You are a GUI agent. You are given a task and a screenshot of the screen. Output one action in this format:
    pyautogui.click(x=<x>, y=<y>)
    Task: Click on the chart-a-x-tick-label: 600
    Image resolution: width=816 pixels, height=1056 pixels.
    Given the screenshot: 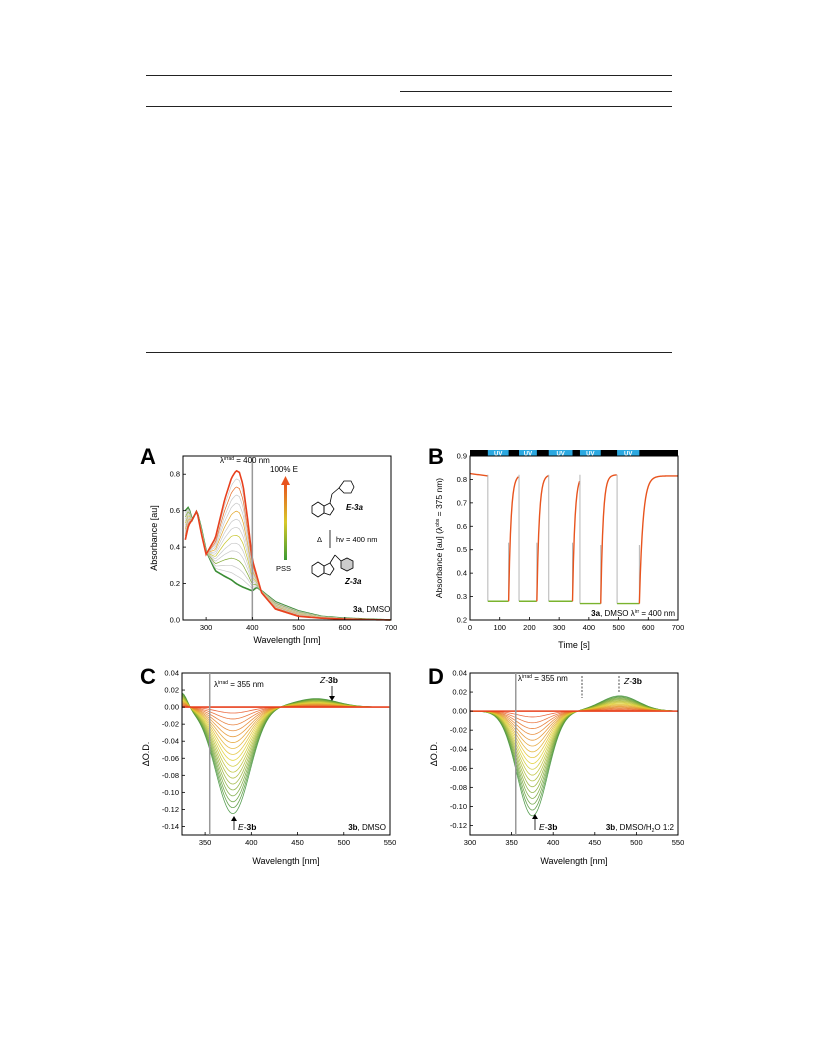 What is the action you would take?
    pyautogui.click(x=345, y=627)
    